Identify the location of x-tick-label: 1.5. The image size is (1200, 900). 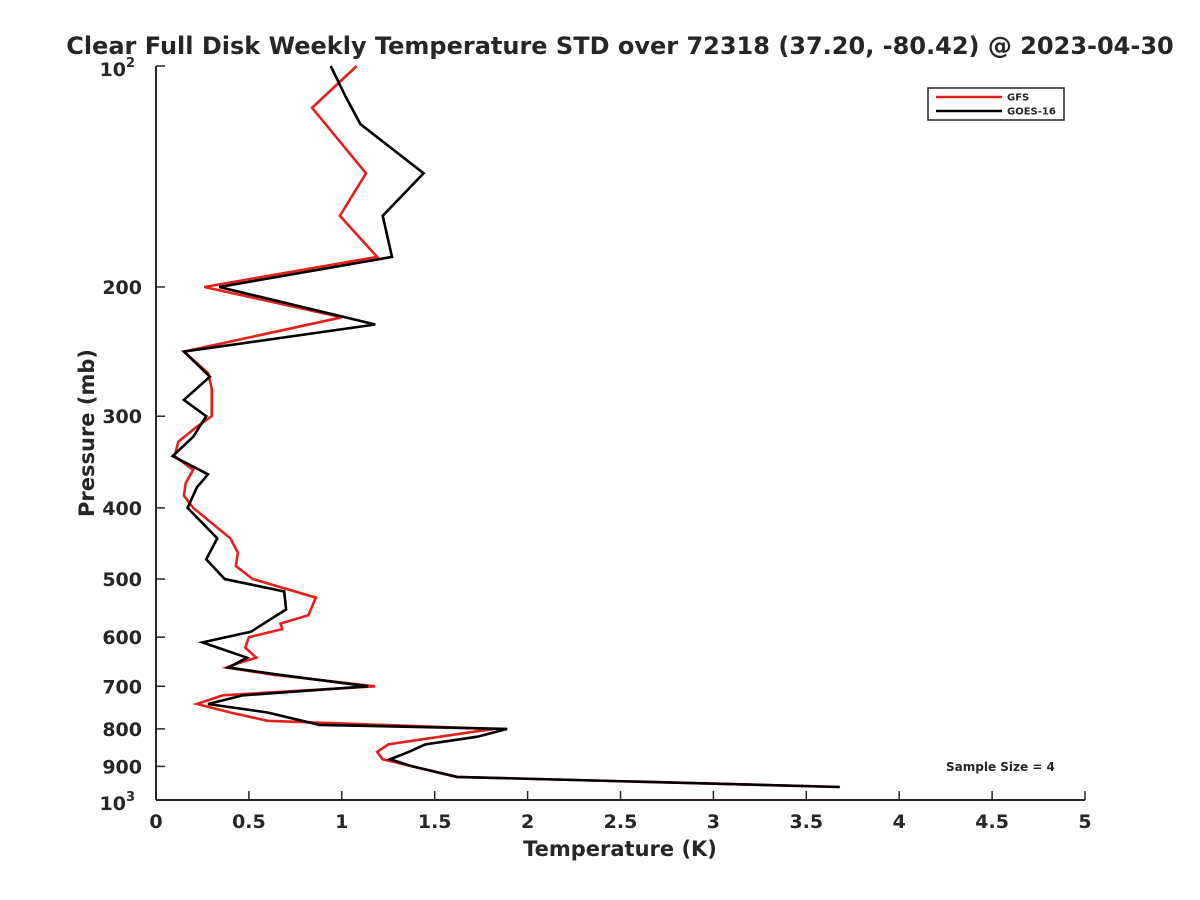
(435, 822).